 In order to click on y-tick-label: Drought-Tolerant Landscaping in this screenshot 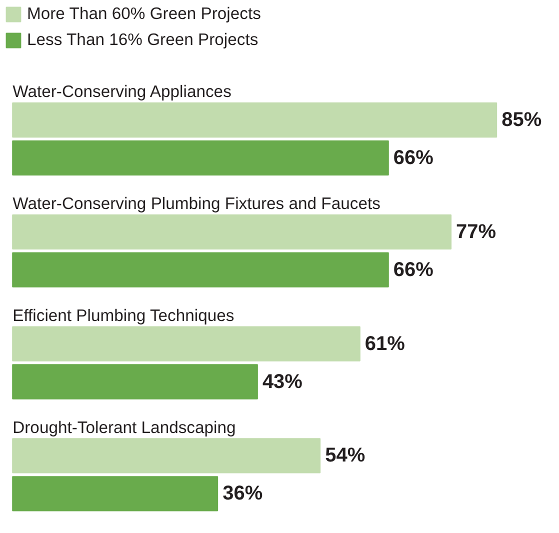, I will do `click(124, 427)`.